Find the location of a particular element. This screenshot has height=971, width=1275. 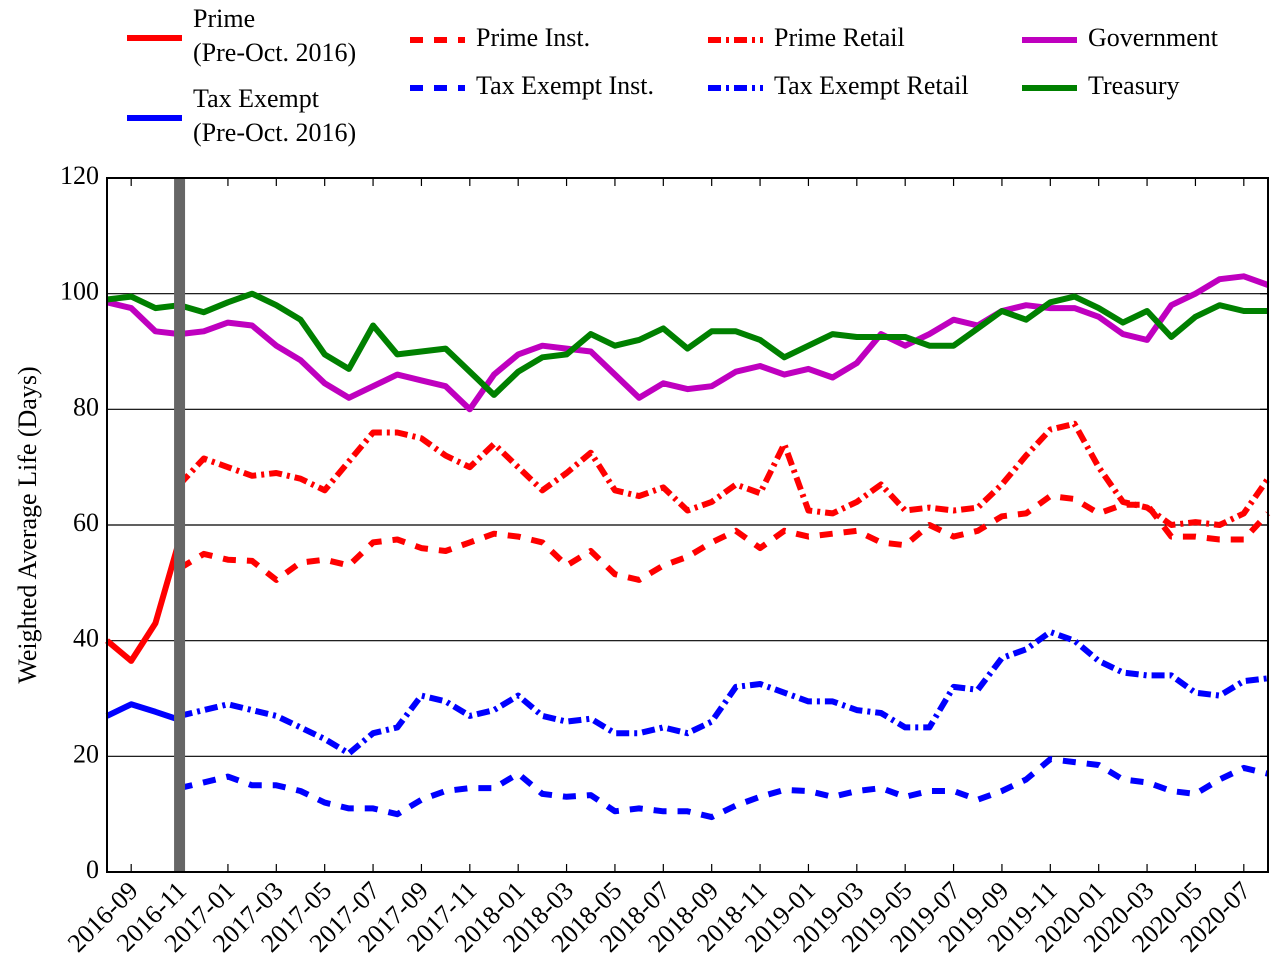

y-tick-label: 60 is located at coordinates (86, 522).